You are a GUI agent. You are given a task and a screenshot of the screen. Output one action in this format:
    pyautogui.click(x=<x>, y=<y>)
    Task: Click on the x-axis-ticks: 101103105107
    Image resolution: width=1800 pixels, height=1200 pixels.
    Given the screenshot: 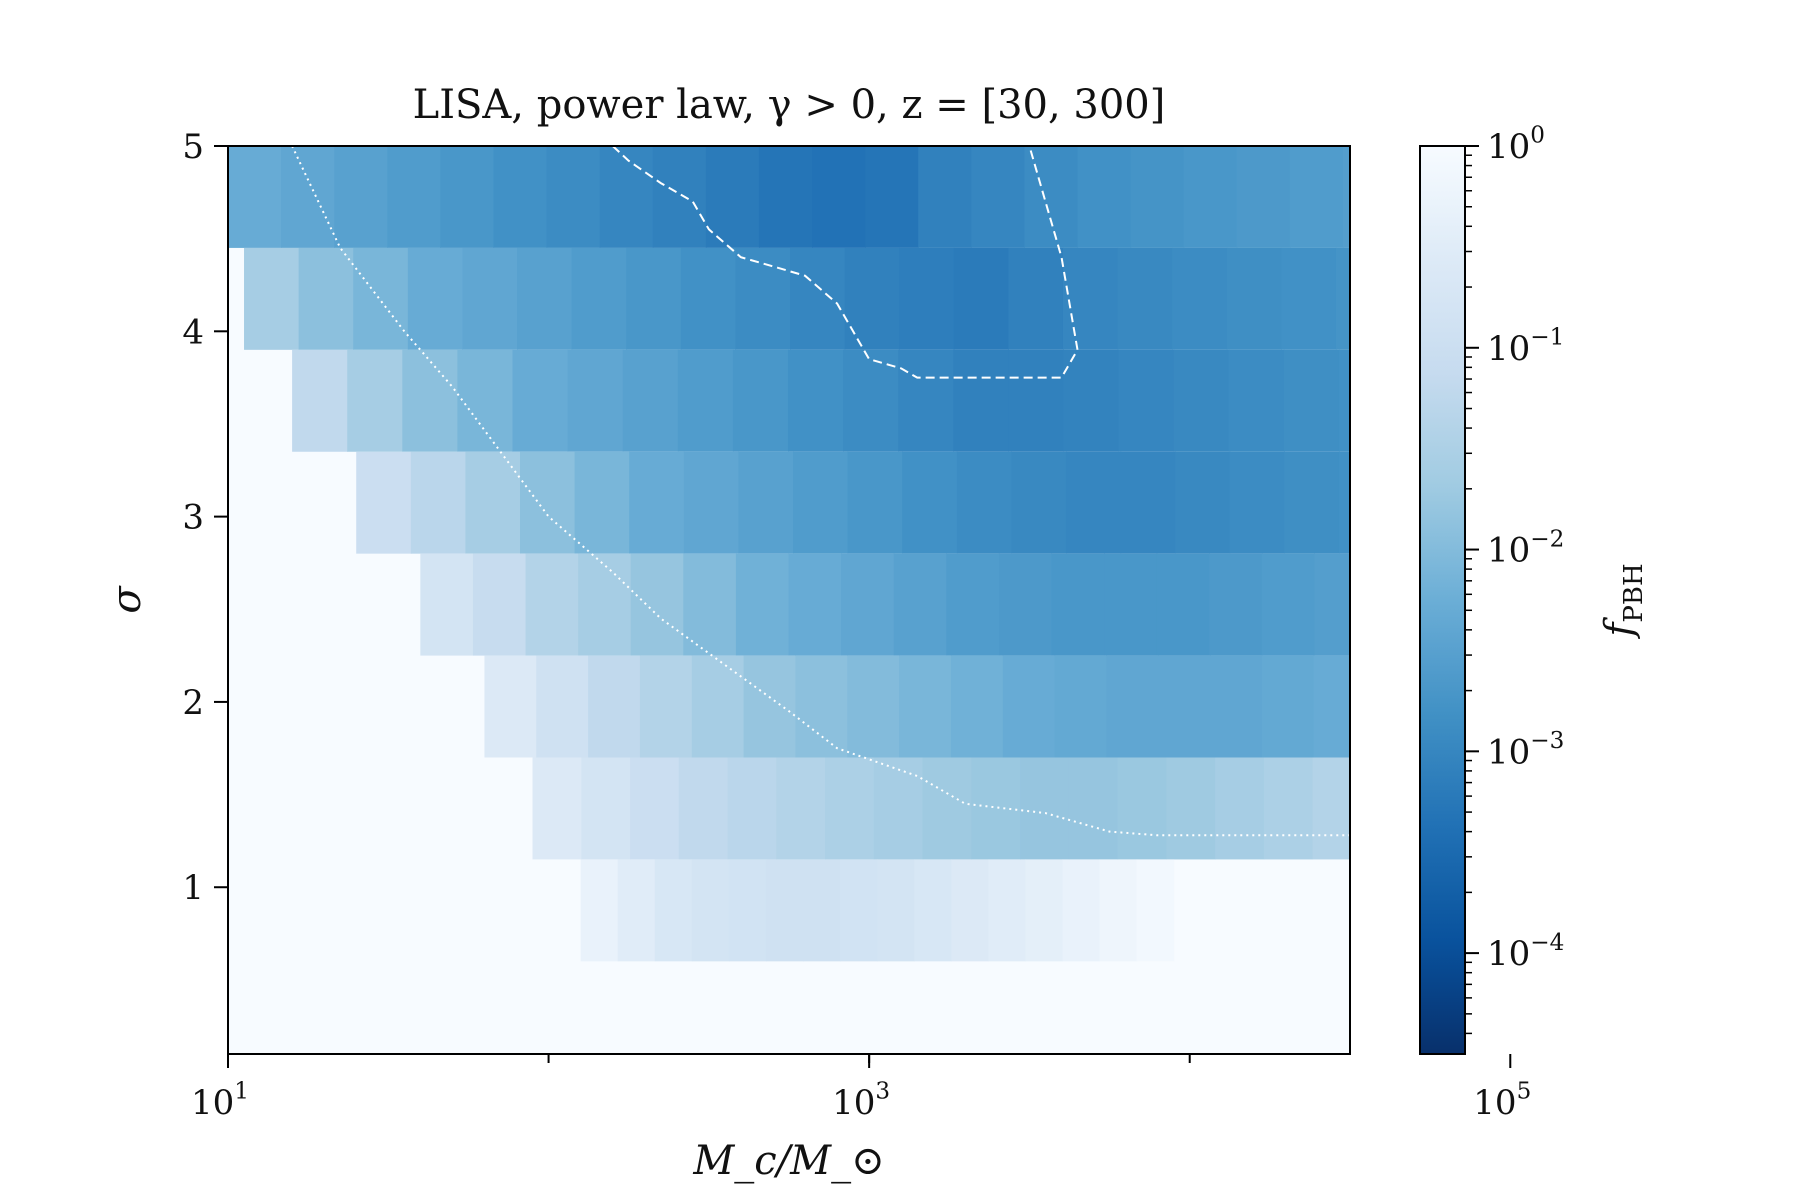 What is the action you would take?
    pyautogui.click(x=861, y=1088)
    